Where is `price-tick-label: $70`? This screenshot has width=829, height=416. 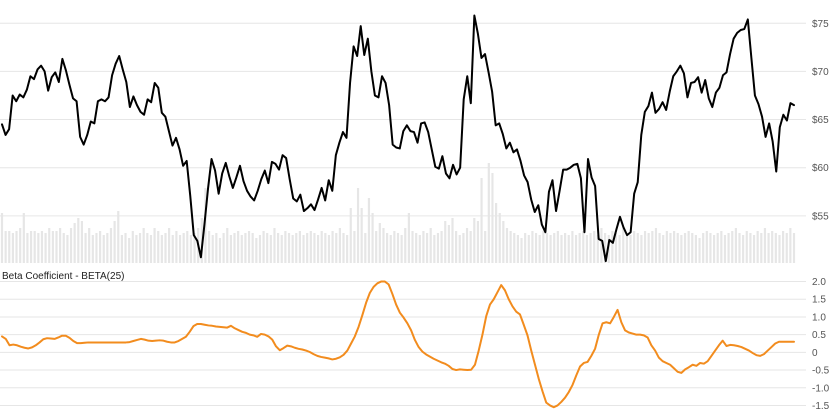
price-tick-label: $70 is located at coordinates (820, 72).